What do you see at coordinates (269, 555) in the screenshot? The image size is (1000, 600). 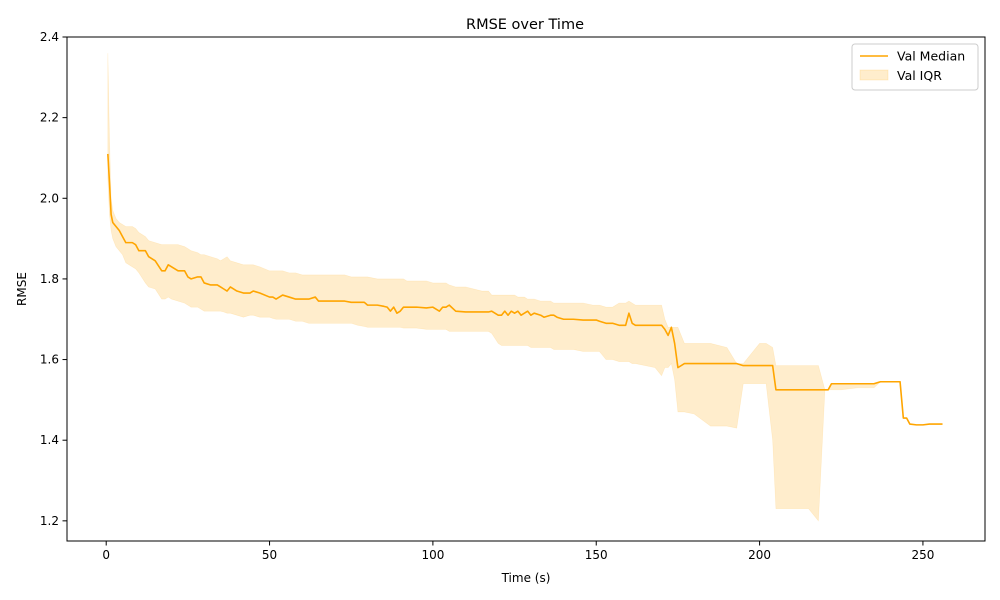 I see `x-tick-label: 50` at bounding box center [269, 555].